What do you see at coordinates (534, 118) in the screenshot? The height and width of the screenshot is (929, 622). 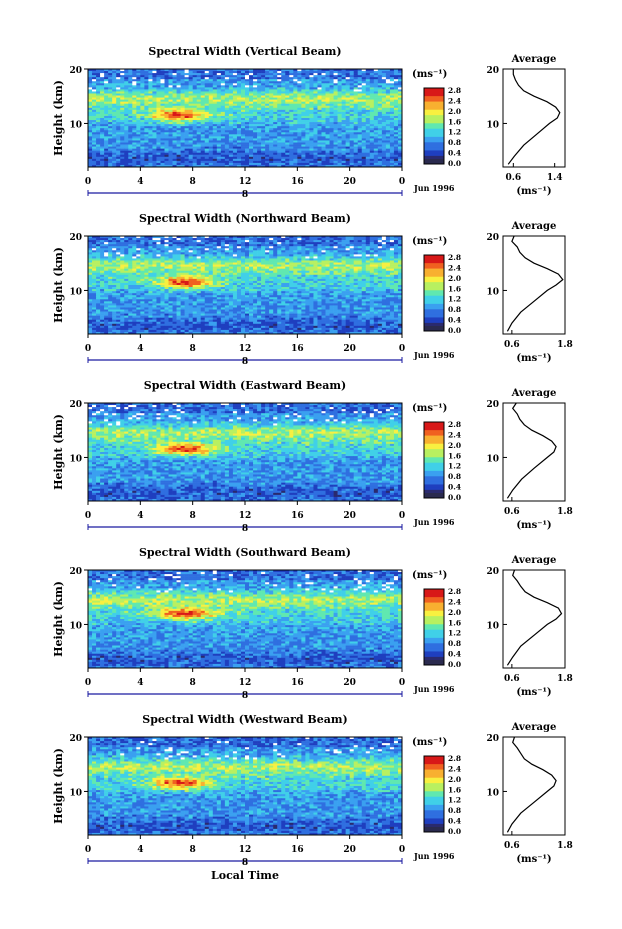 I see `average-frame` at bounding box center [534, 118].